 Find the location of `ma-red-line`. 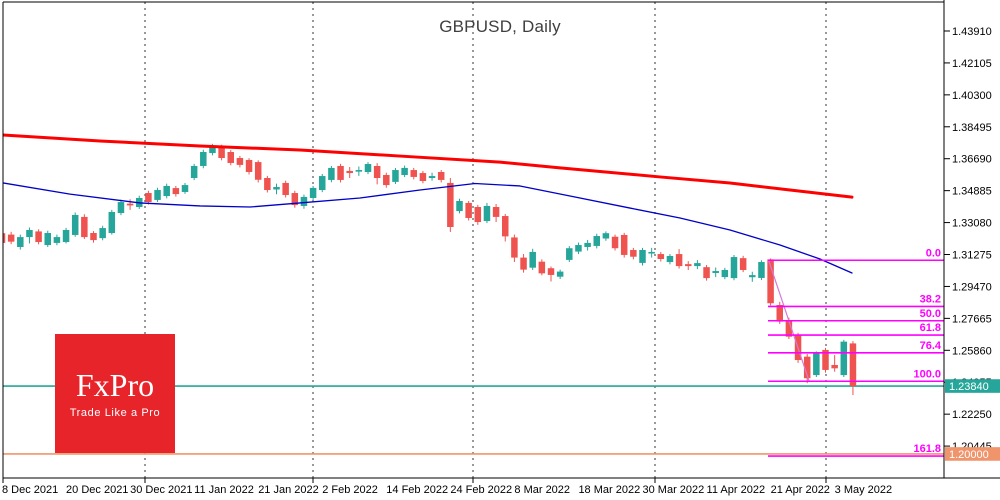

ma-red-line is located at coordinates (428, 166).